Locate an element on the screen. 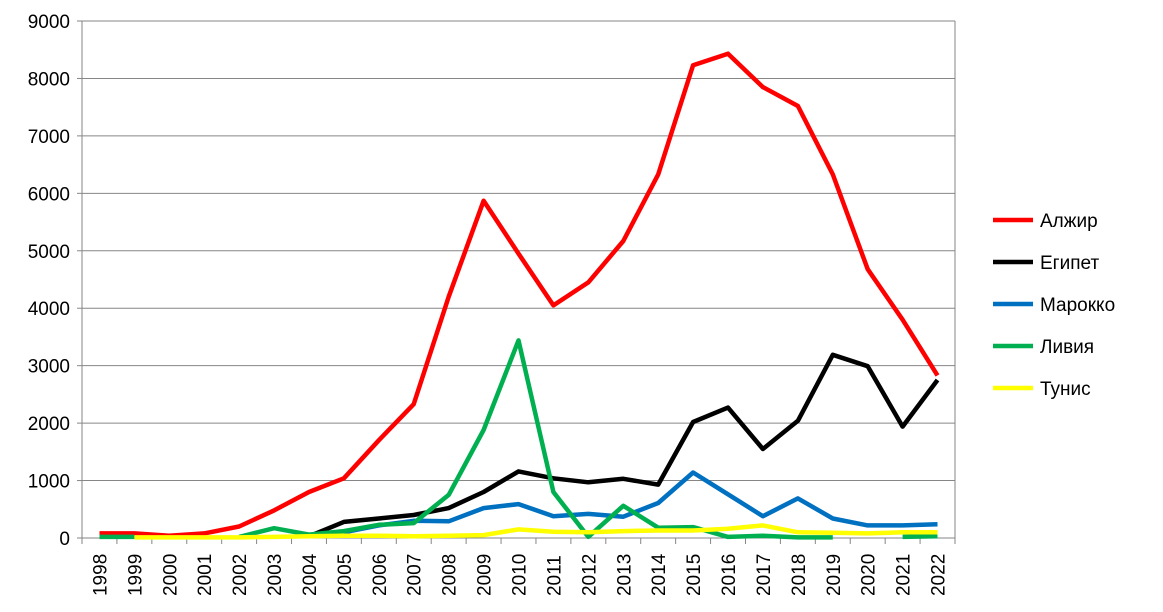 This screenshot has height=612, width=1163. legend: Алжир Египет Марокко Ливия Тунис is located at coordinates (1054, 305).